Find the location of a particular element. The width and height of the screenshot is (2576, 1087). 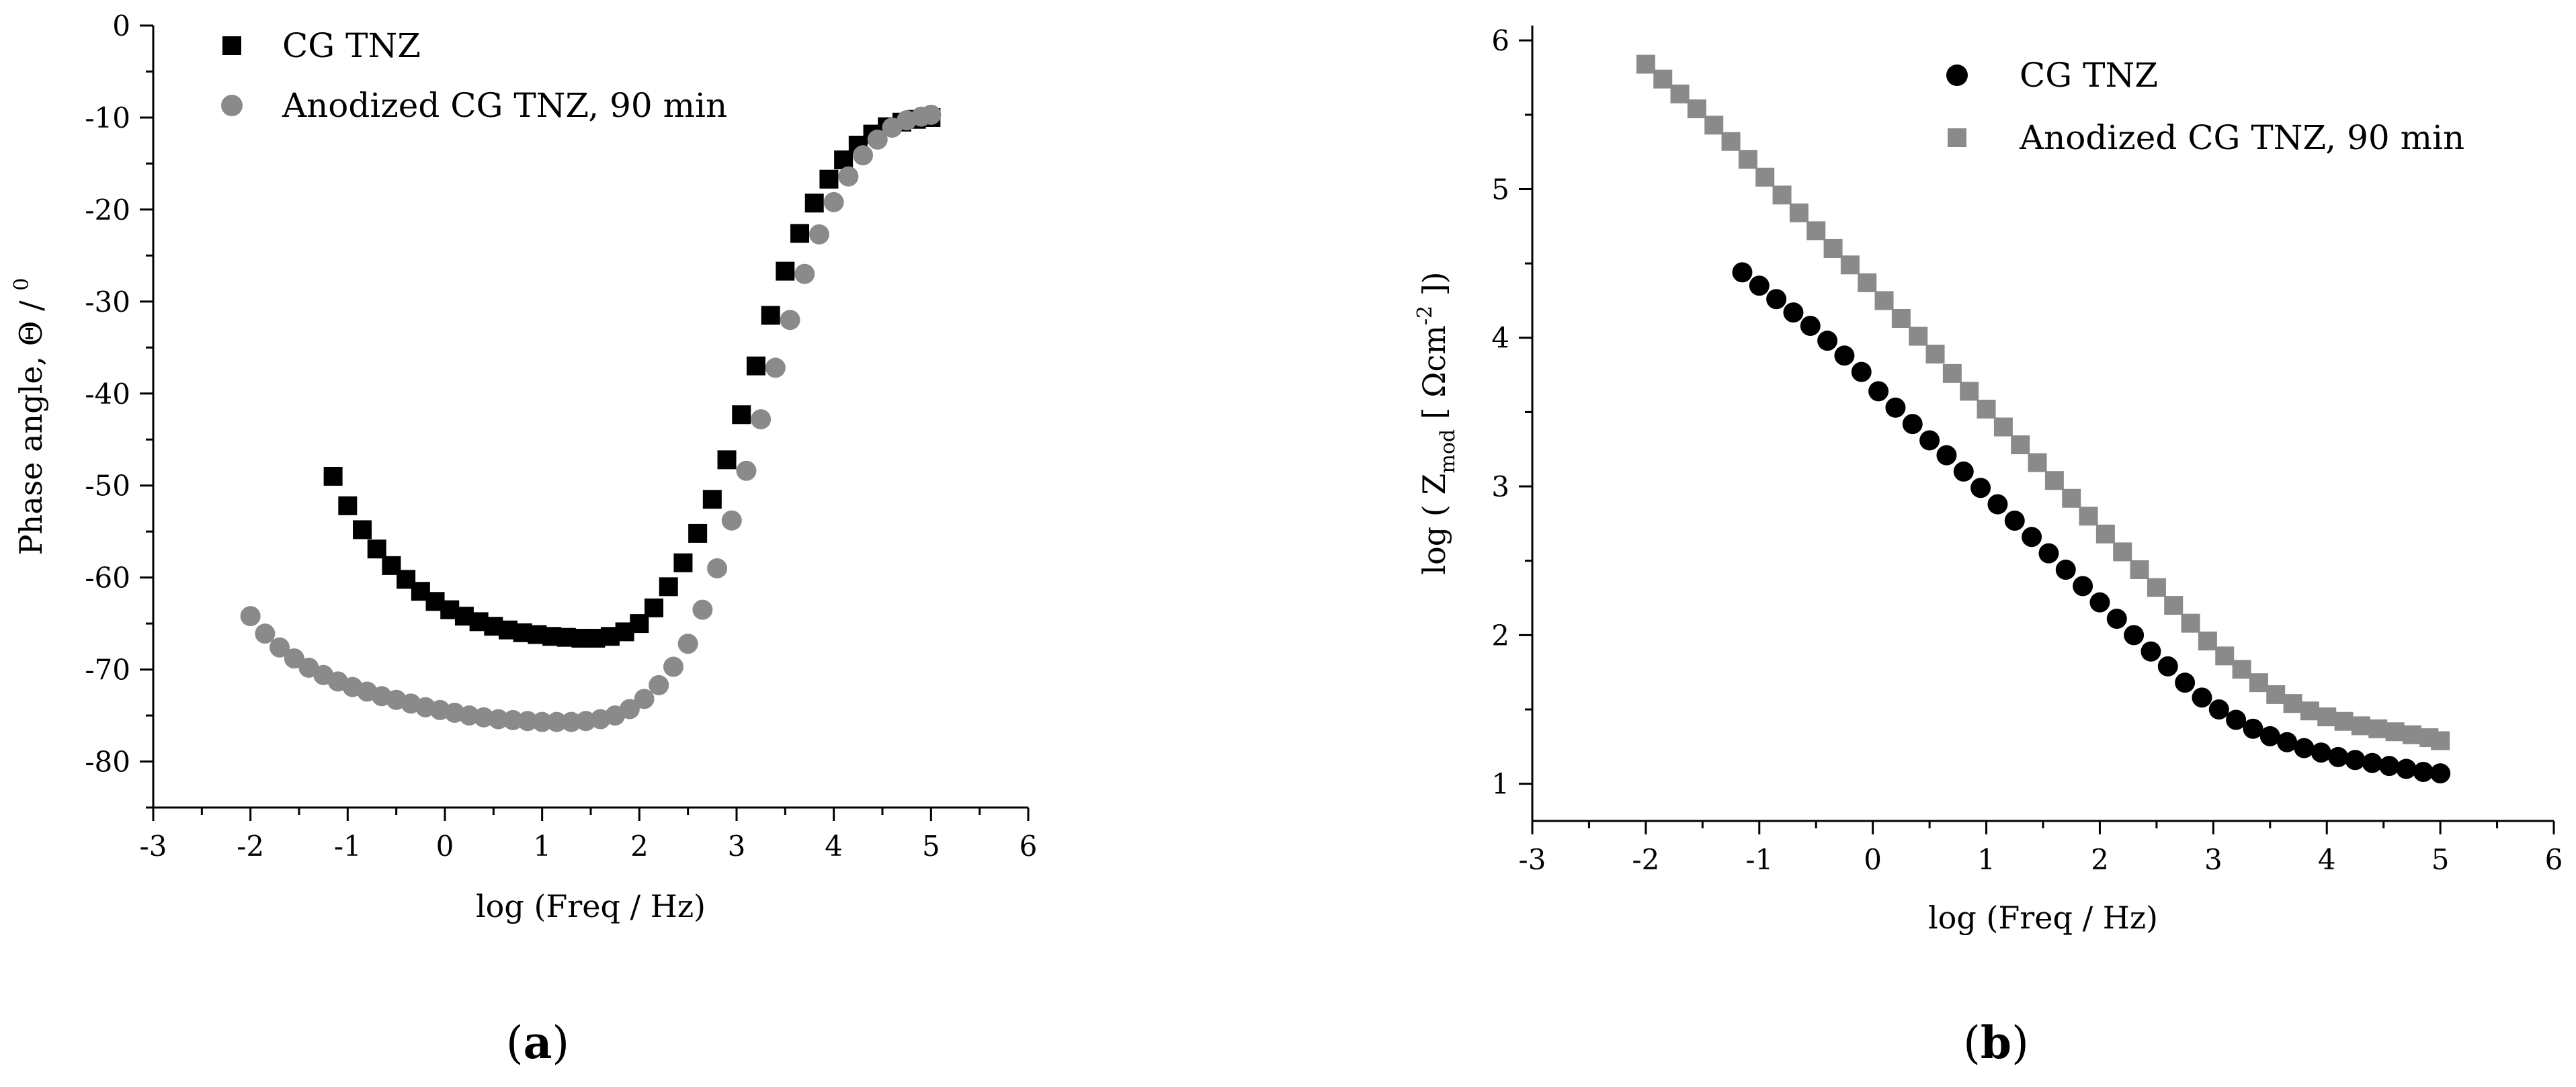

b-y-tick-label: 2 is located at coordinates (1500, 635).